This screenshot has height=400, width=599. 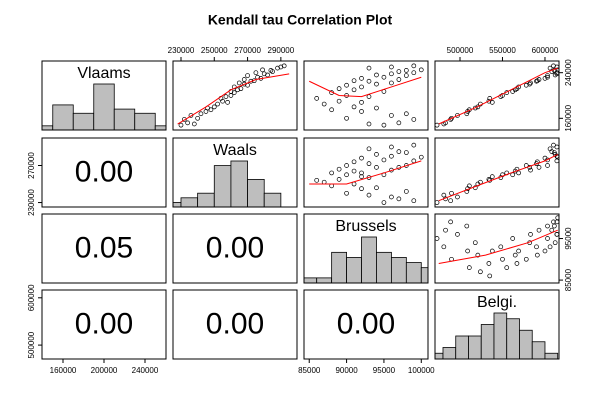 What do you see at coordinates (214, 50) in the screenshot?
I see `x-tick-label: 250000` at bounding box center [214, 50].